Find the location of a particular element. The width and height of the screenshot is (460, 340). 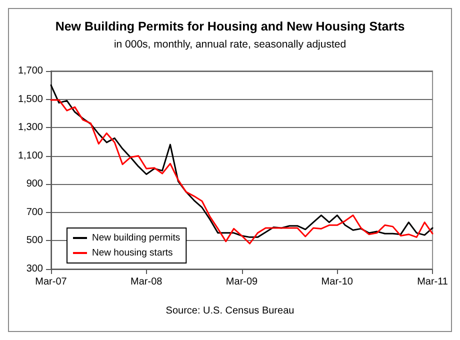

x-tick-label: Mar-09 is located at coordinates (242, 282).